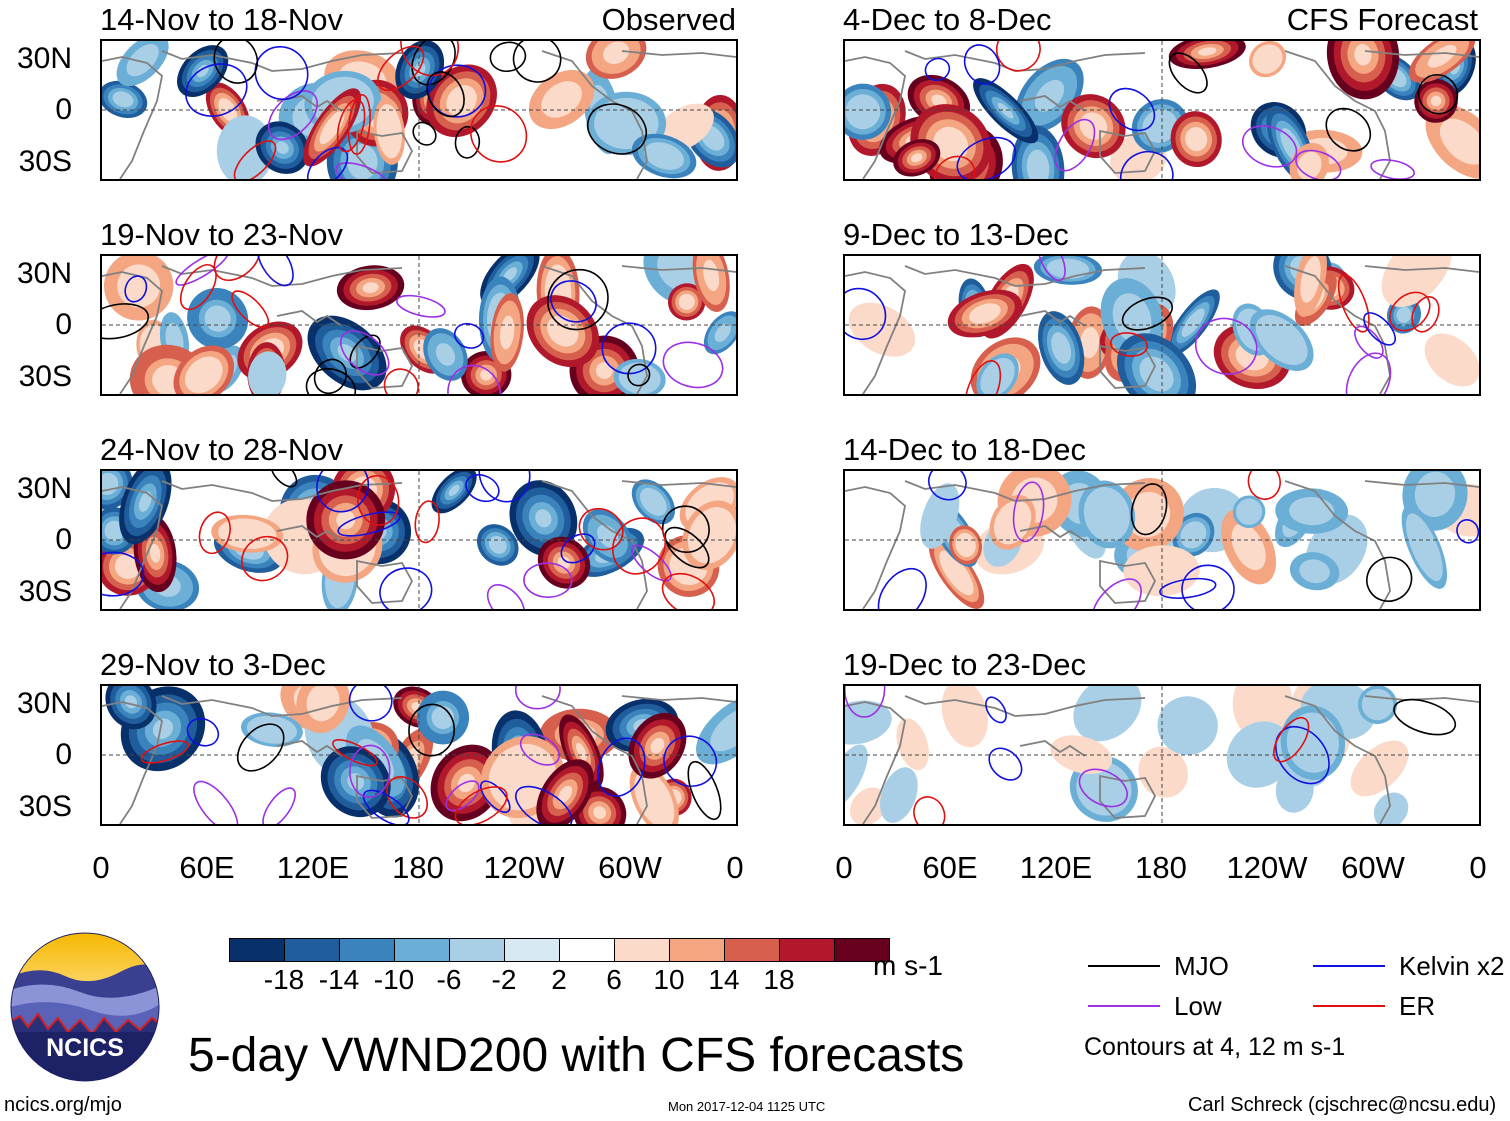  Describe the element at coordinates (1155, 1006) in the screenshot. I see `legend-low: Low` at that location.